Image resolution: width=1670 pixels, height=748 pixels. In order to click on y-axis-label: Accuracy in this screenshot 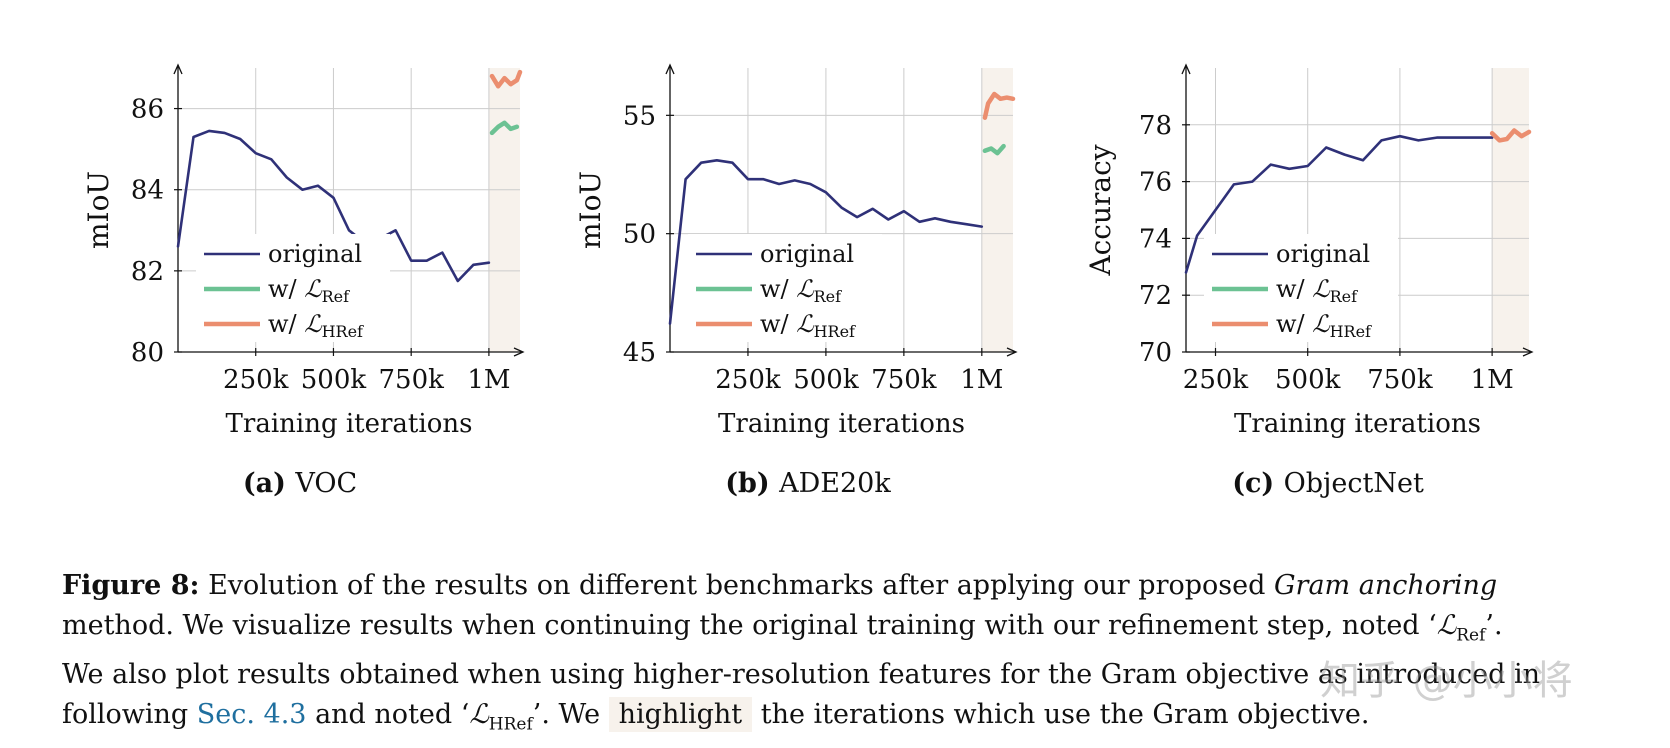, I will do `click(1100, 210)`.